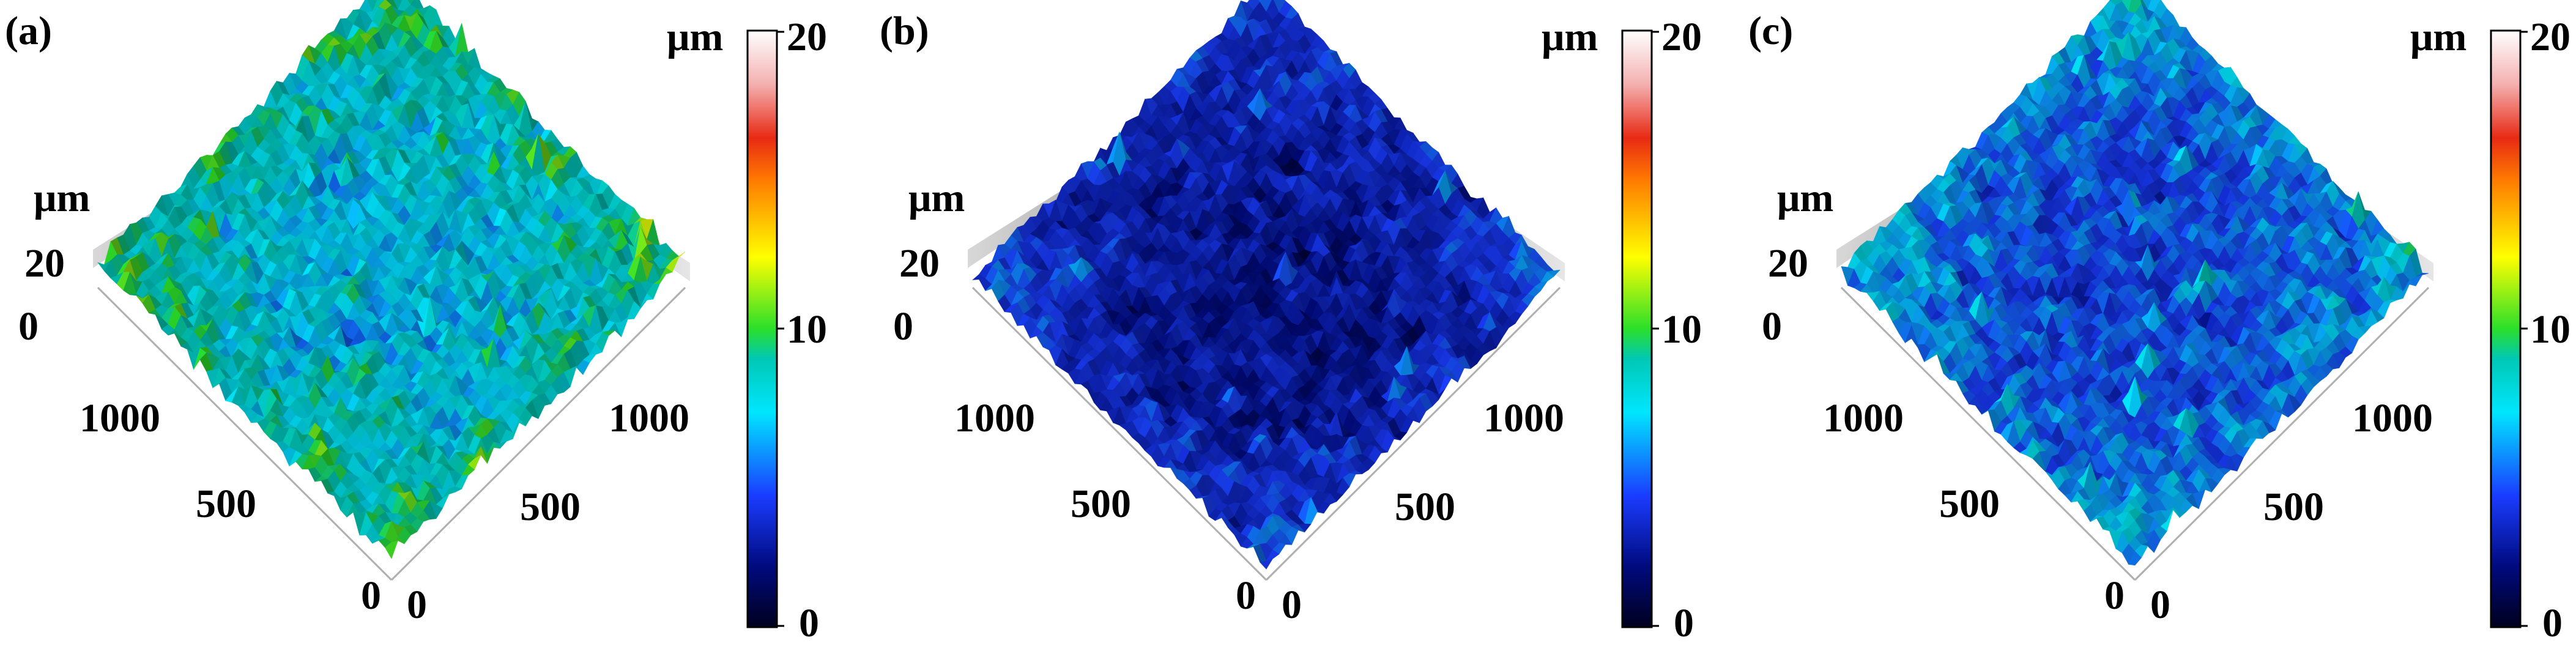 The height and width of the screenshot is (651, 2576). Describe the element at coordinates (28, 31) in the screenshot. I see `panel-label: (a)` at that location.